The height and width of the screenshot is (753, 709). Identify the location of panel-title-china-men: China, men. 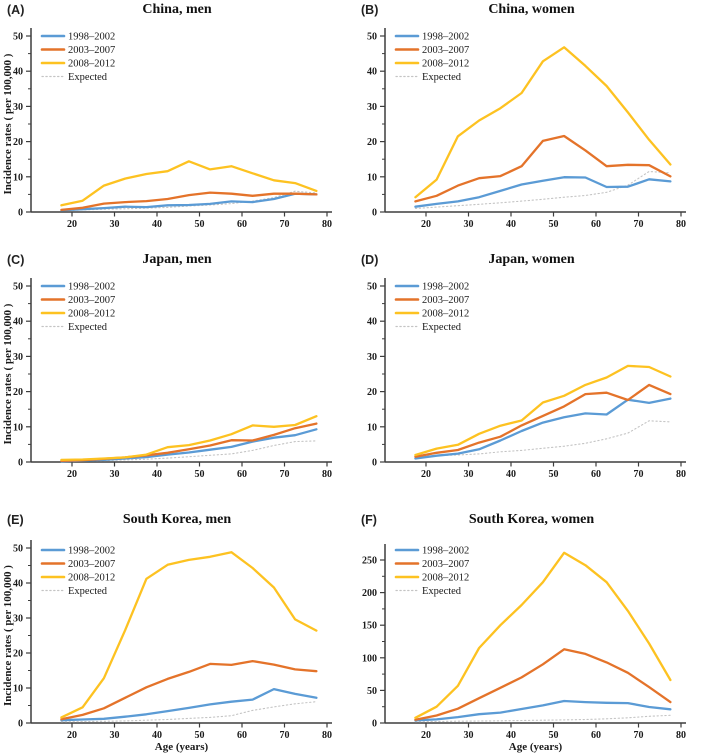
(177, 9).